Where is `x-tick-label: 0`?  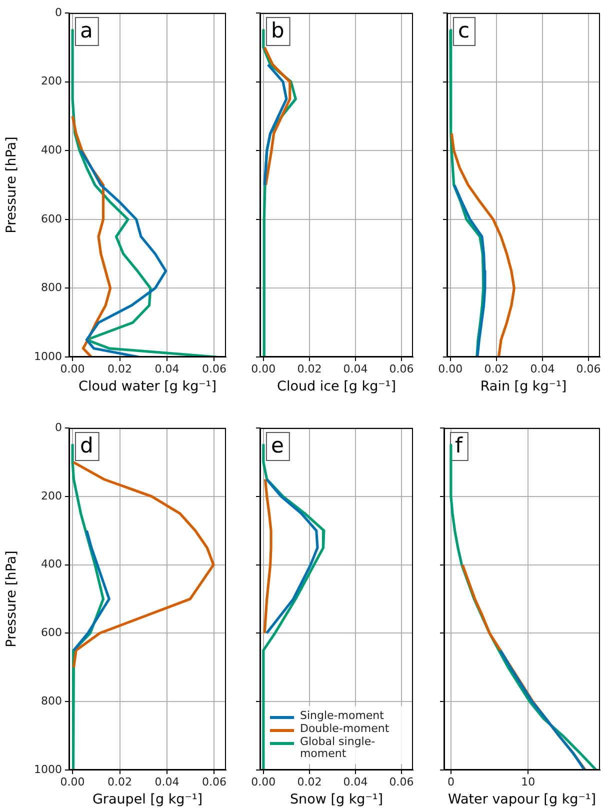
x-tick-label: 0 is located at coordinates (450, 781).